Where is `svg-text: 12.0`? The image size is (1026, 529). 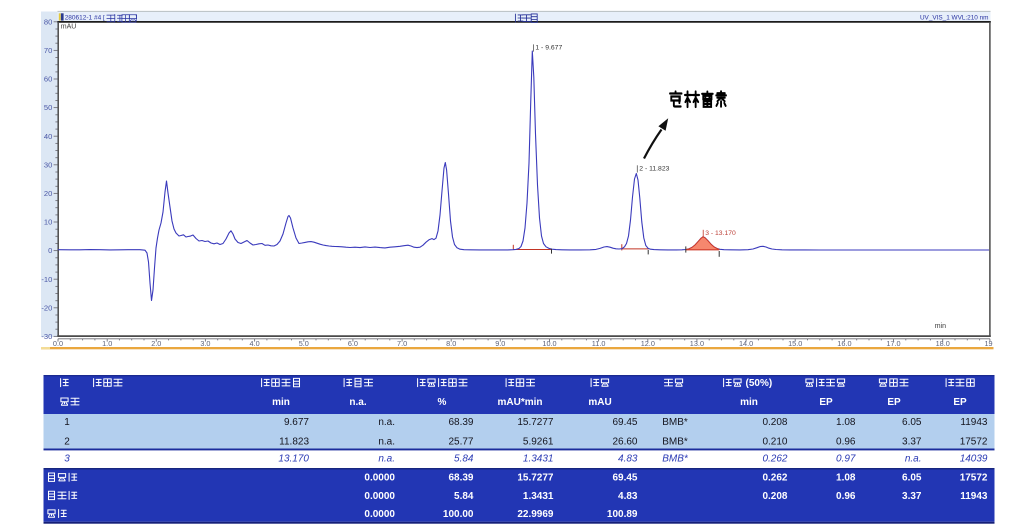 svg-text: 12.0 is located at coordinates (648, 343).